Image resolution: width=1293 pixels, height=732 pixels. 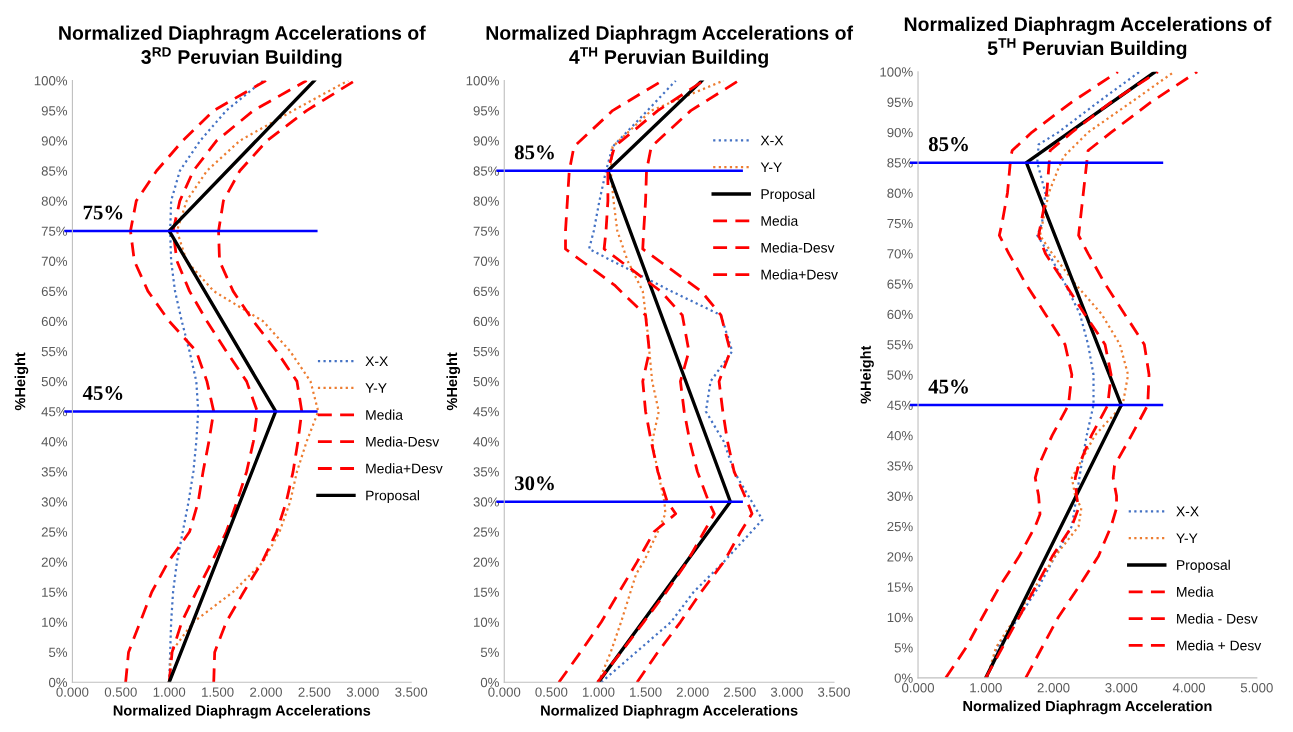 What do you see at coordinates (1217, 618) in the screenshot?
I see `legend-label: Media - Desv` at bounding box center [1217, 618].